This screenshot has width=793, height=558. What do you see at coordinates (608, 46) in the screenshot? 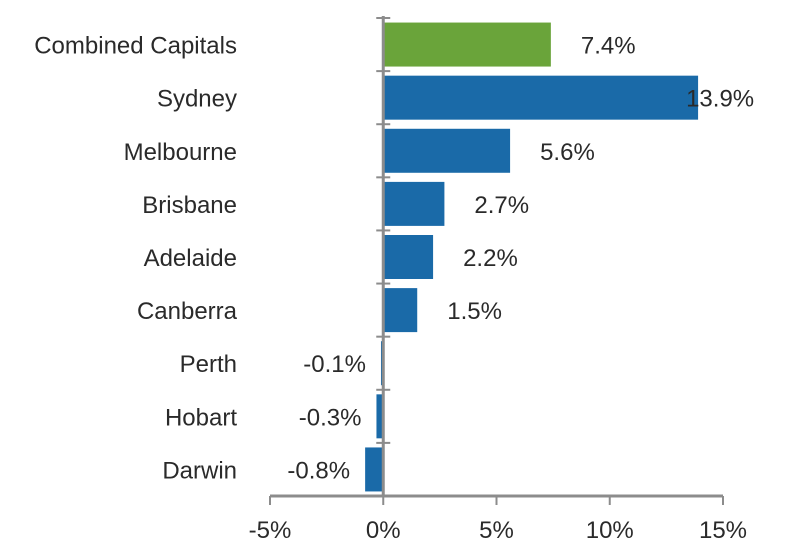
I see `value-label-combined-capitals: 7.4%` at bounding box center [608, 46].